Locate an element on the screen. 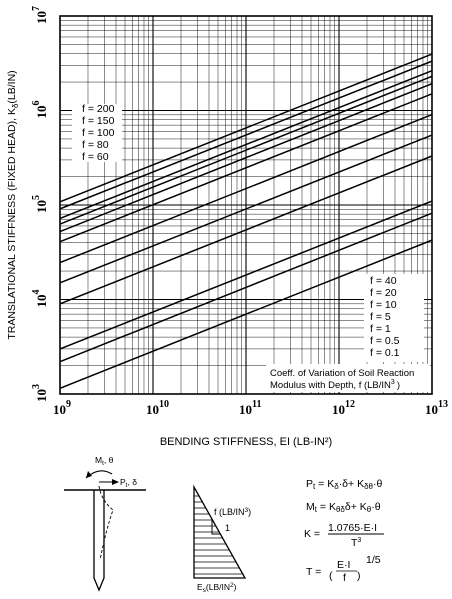  equation-k-numerator: 1.0765·E·I is located at coordinates (352, 528).